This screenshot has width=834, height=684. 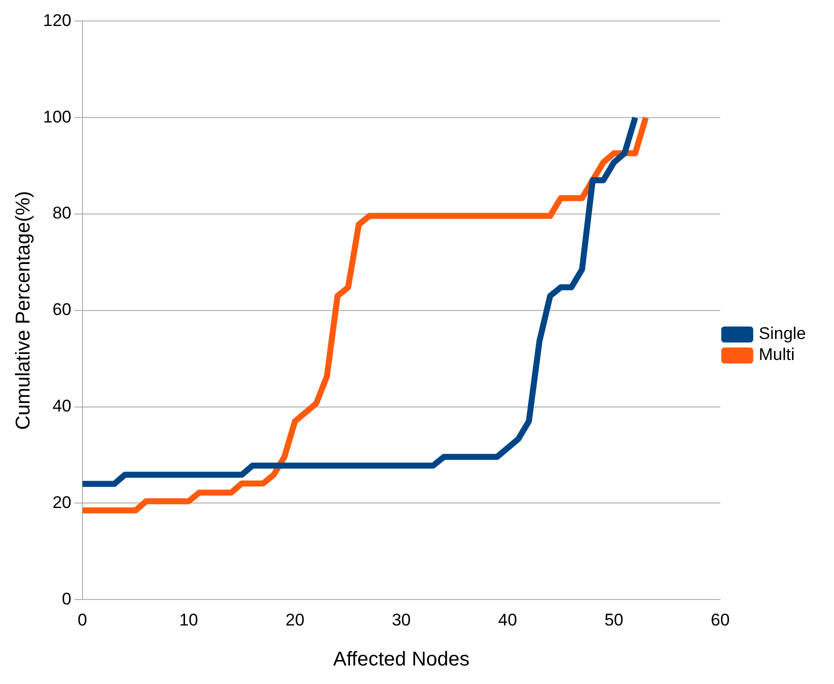 I want to click on legend-label: Single, so click(x=782, y=334).